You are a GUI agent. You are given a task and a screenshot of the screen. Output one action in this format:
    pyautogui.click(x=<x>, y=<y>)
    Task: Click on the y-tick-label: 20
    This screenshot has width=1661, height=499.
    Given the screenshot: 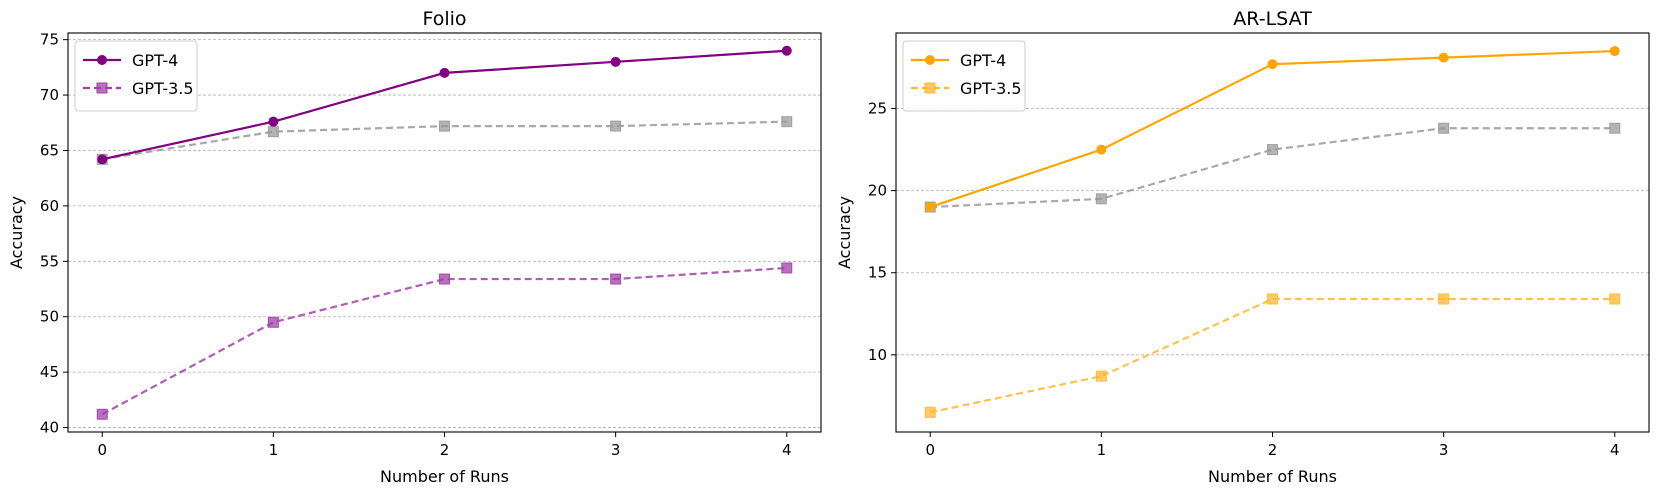 What is the action you would take?
    pyautogui.click(x=877, y=191)
    